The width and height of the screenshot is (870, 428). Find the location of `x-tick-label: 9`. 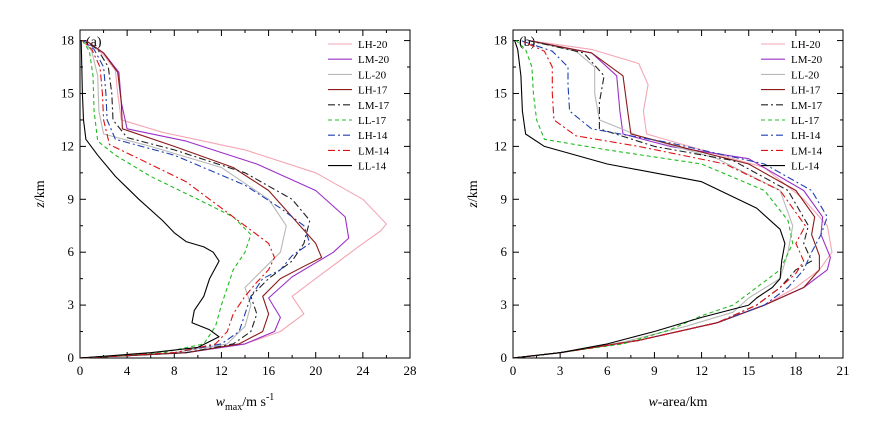

x-tick-label: 9 is located at coordinates (654, 370).